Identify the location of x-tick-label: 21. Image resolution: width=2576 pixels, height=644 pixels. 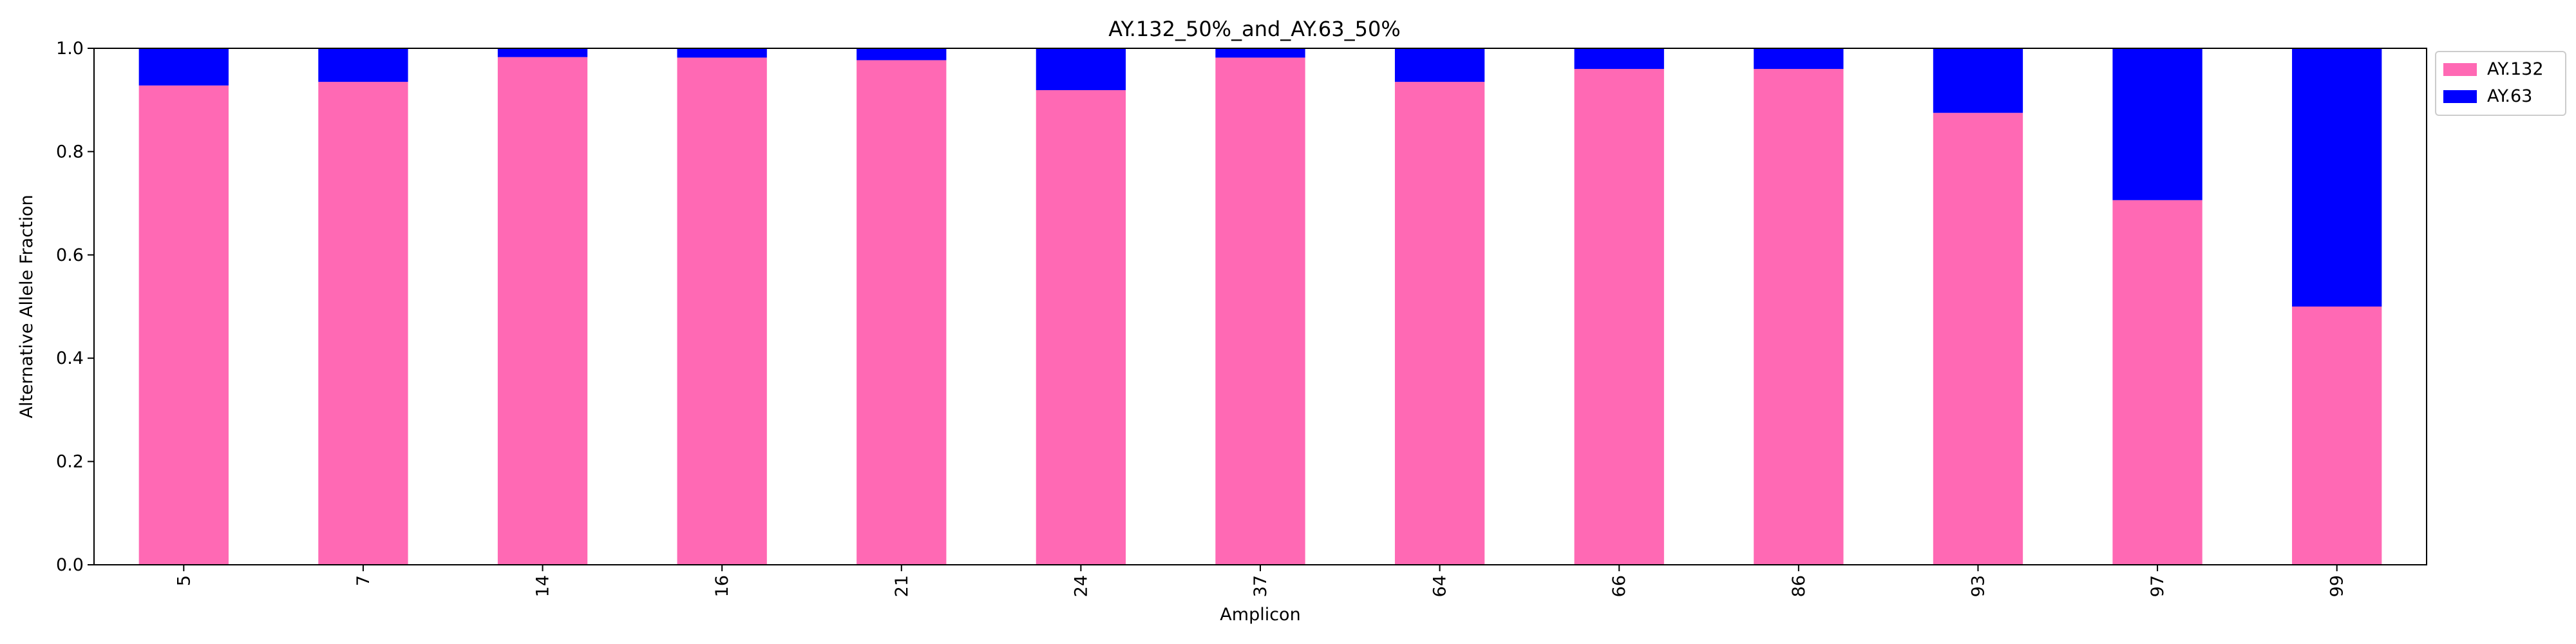
(902, 586).